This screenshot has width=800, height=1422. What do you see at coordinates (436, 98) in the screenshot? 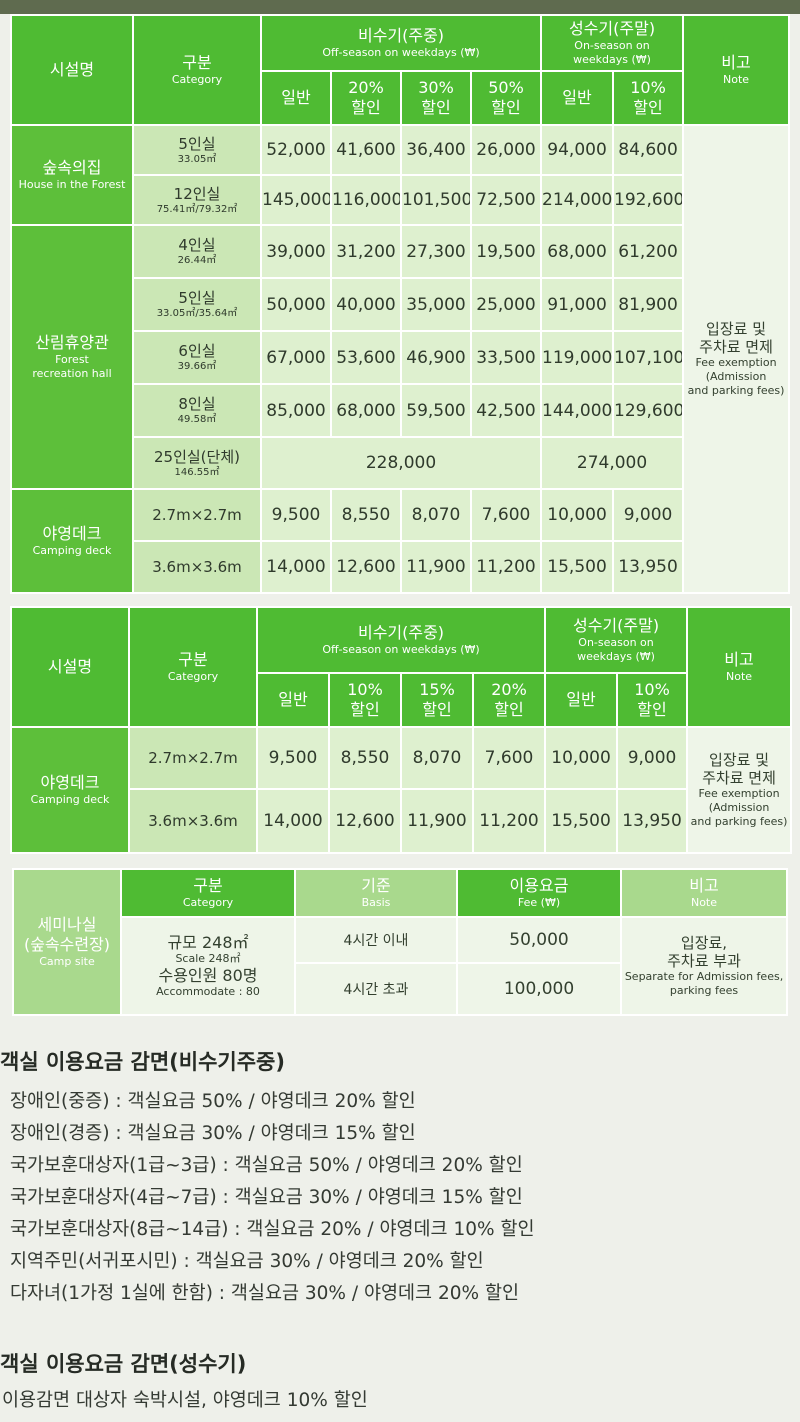
I see `header-col-discount: 30% 할인` at bounding box center [436, 98].